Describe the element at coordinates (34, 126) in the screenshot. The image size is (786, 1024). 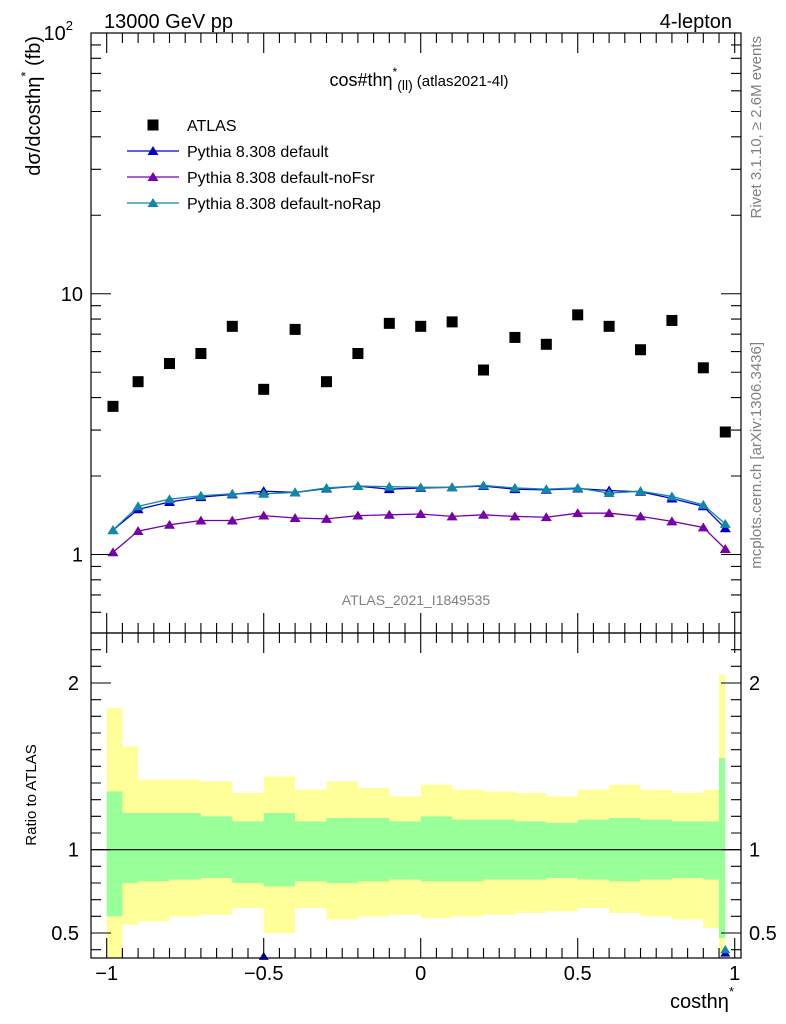
I see `ylabel-main: dσ/dcosthη` at that location.